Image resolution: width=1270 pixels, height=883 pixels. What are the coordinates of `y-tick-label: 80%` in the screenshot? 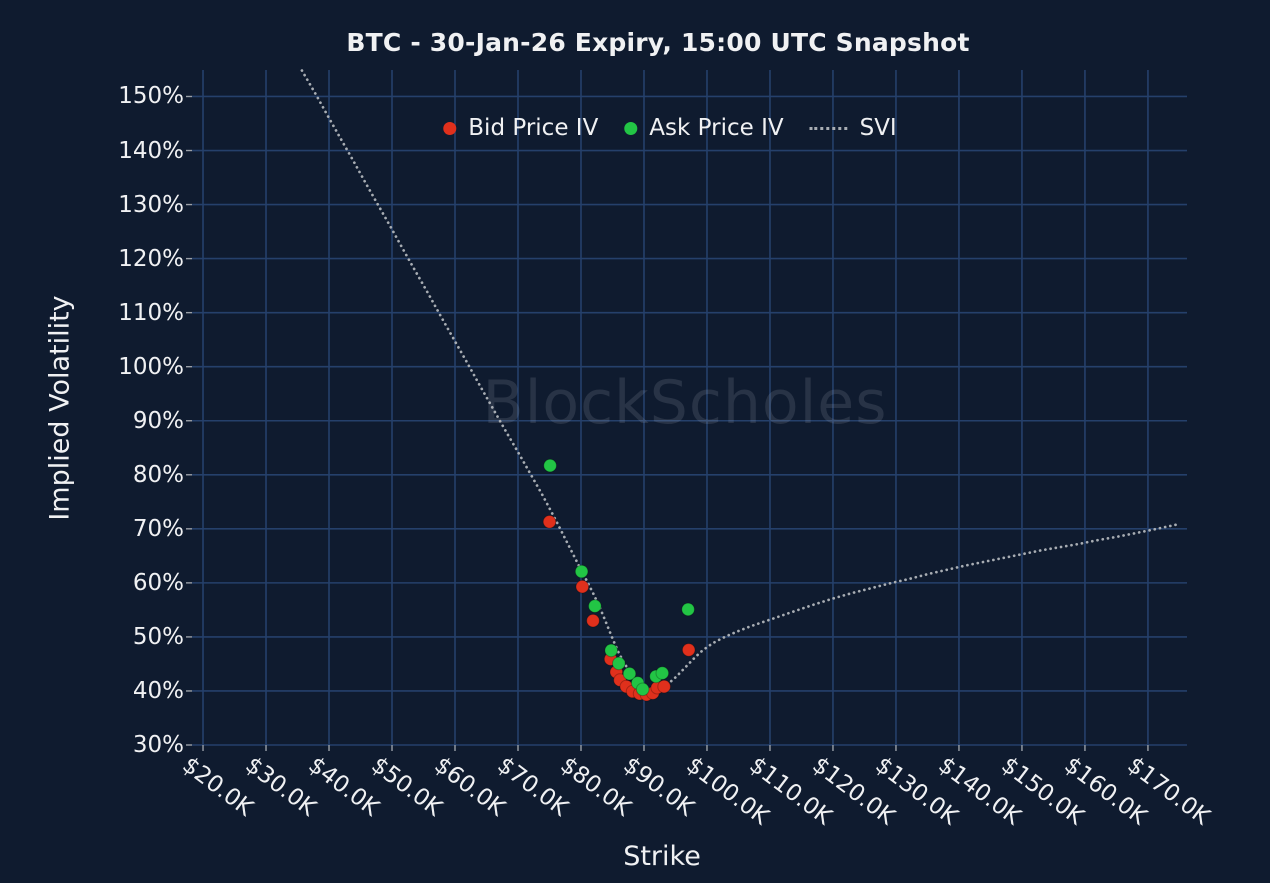 It's located at (158, 474).